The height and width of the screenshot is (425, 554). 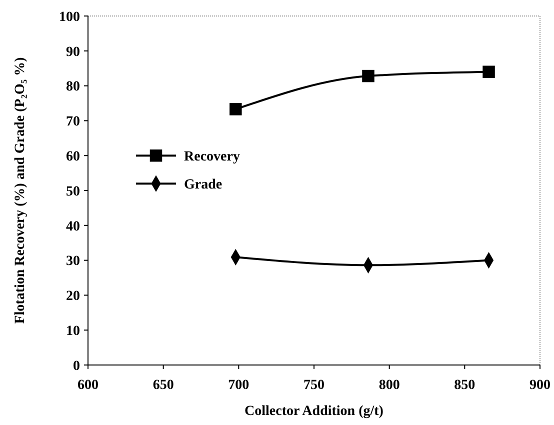 I want to click on y-tick-label: 40, so click(x=73, y=226).